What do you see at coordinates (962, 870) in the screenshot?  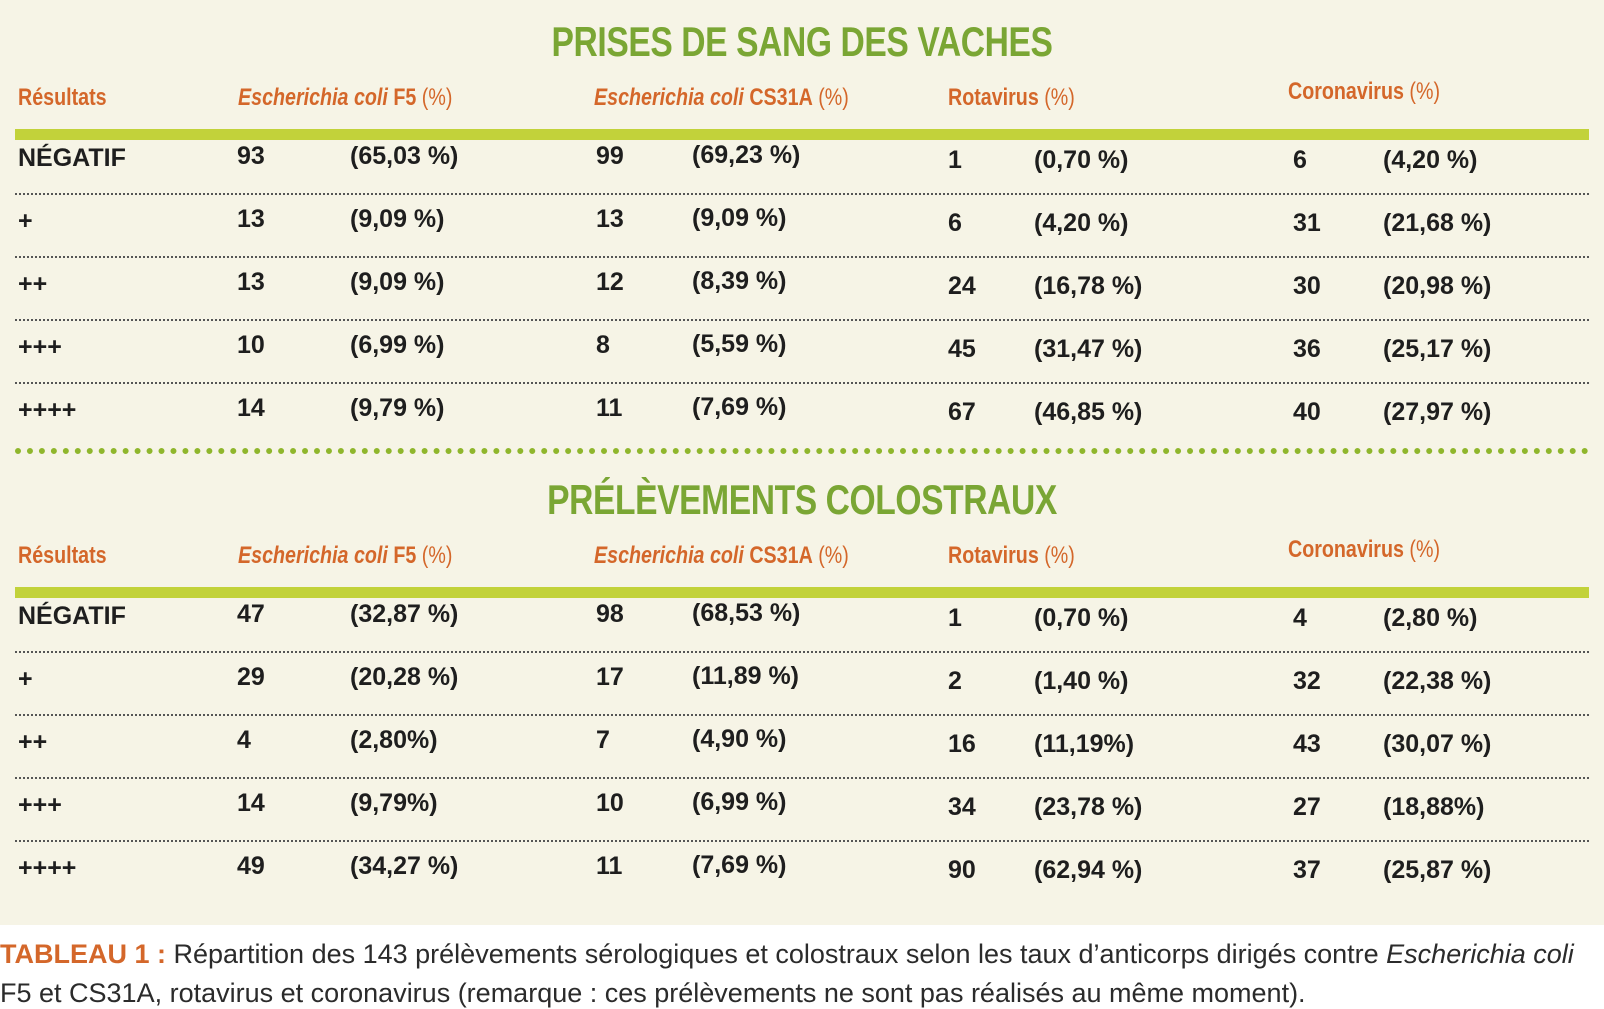 I see `cell-rotavirus-count: 90` at bounding box center [962, 870].